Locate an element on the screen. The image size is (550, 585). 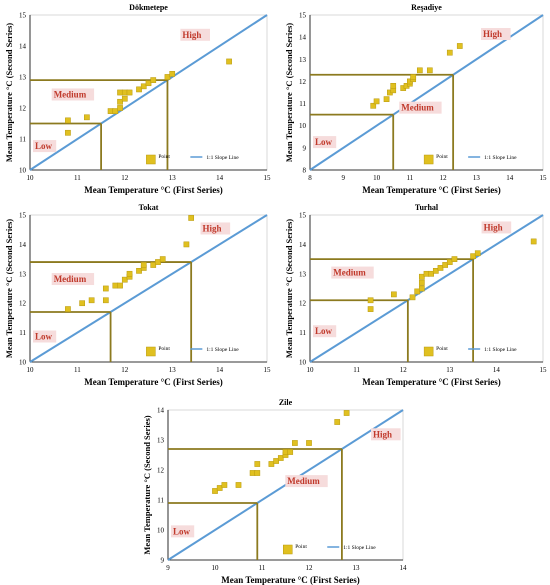
class-label-high: High is located at coordinates (492, 34).